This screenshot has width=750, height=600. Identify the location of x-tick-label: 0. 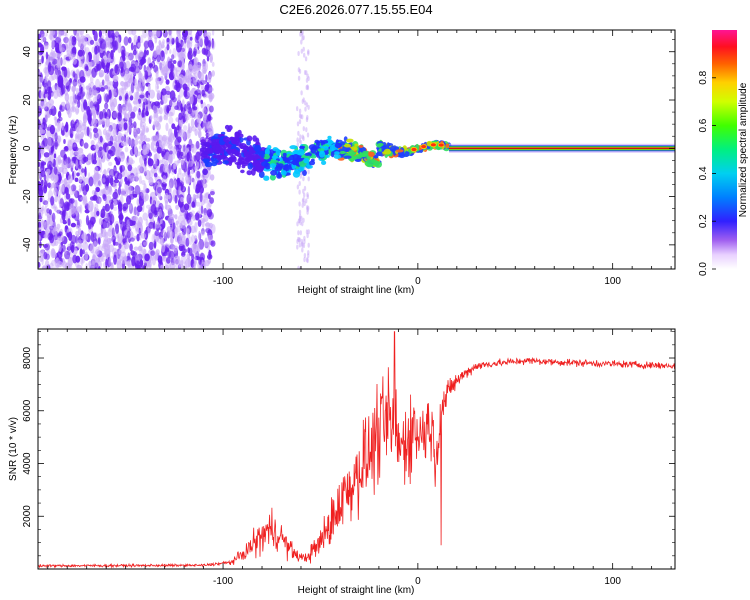
(418, 581).